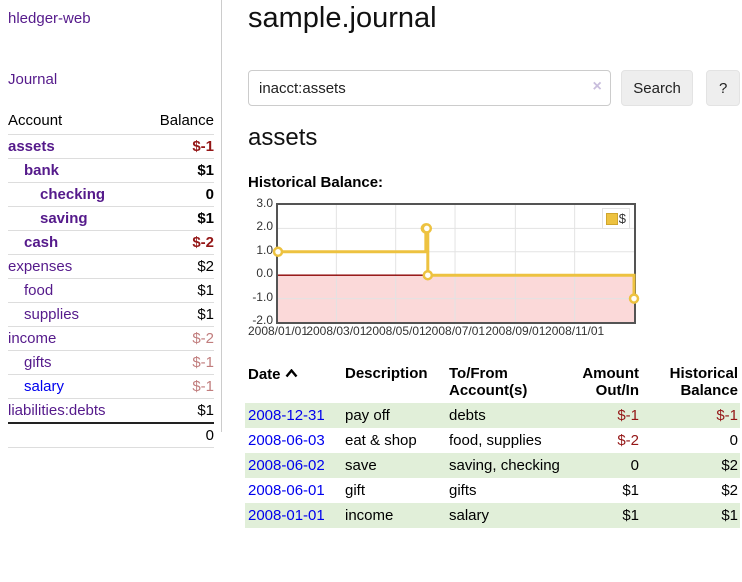 Image resolution: width=742 pixels, height=582 pixels. What do you see at coordinates (733, 440) in the screenshot?
I see `transaction-balance: 0` at bounding box center [733, 440].